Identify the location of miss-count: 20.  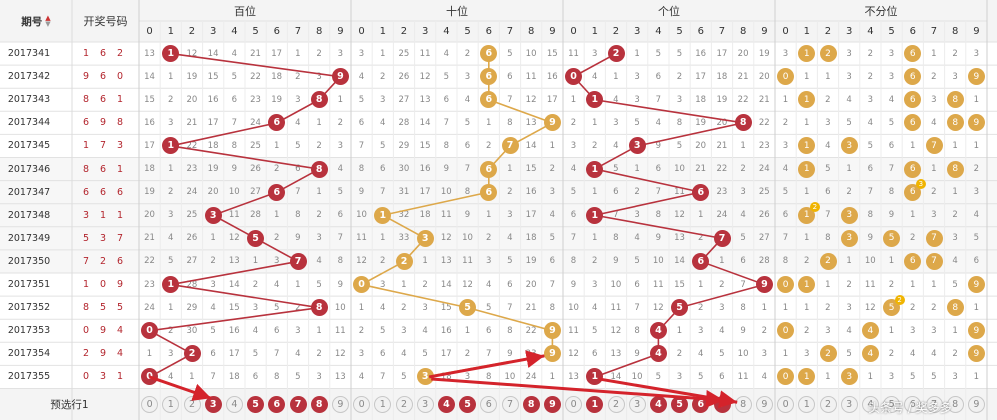
(743, 53).